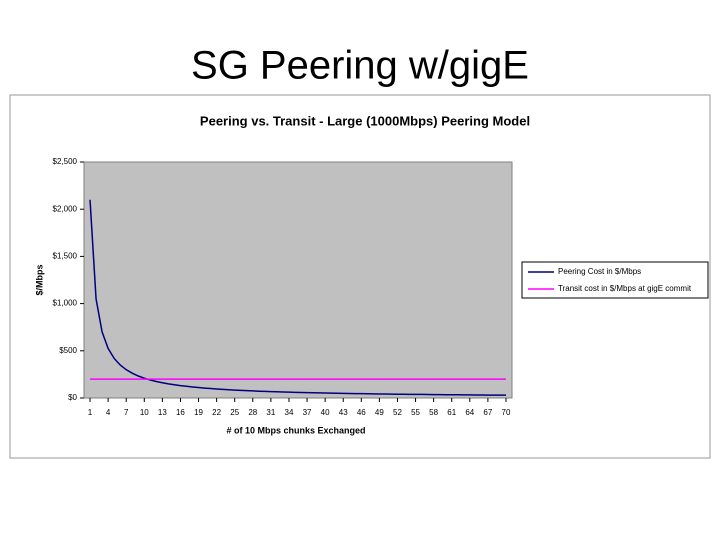 The image size is (720, 545). Describe the element at coordinates (108, 412) in the screenshot. I see `x-tick-label: 4` at that location.